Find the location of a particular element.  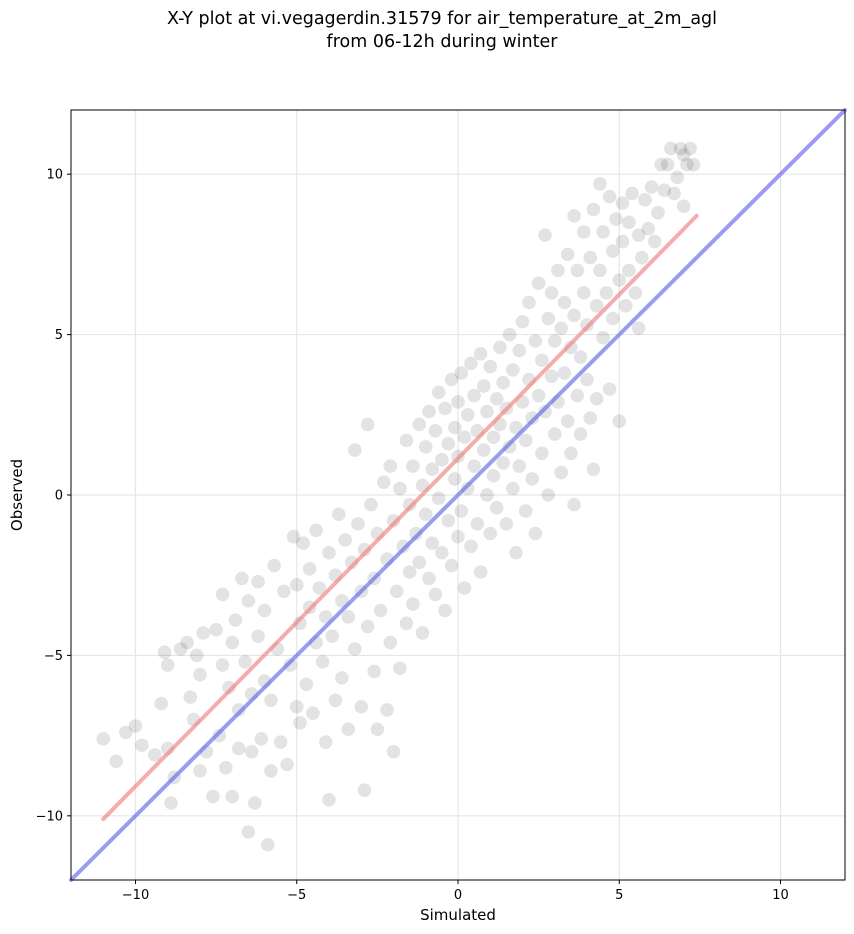

y-tick-label: 10 is located at coordinates (54, 175).